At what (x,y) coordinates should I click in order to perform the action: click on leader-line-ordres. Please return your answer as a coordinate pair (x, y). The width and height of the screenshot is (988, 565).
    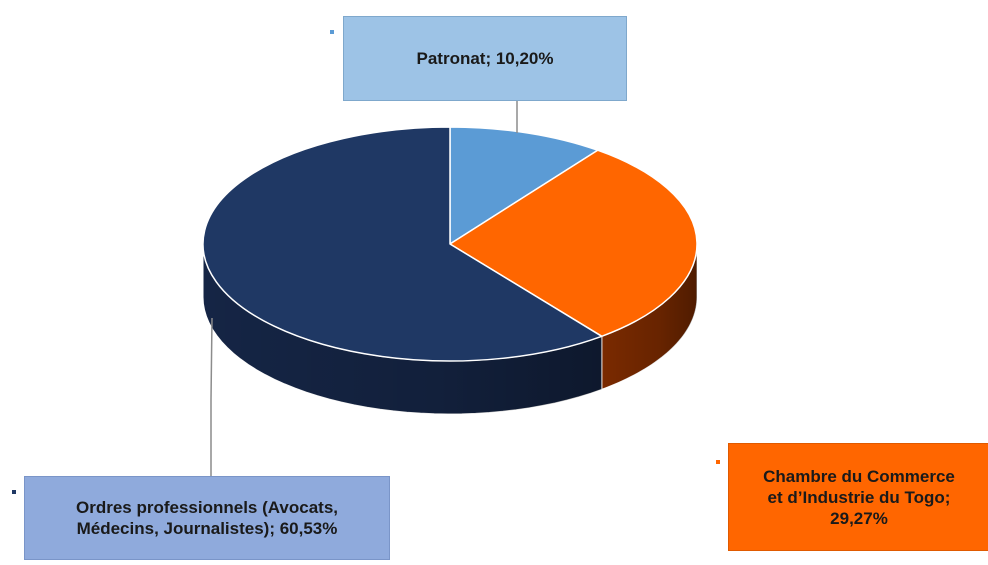
    Looking at the image, I should click on (211, 396).